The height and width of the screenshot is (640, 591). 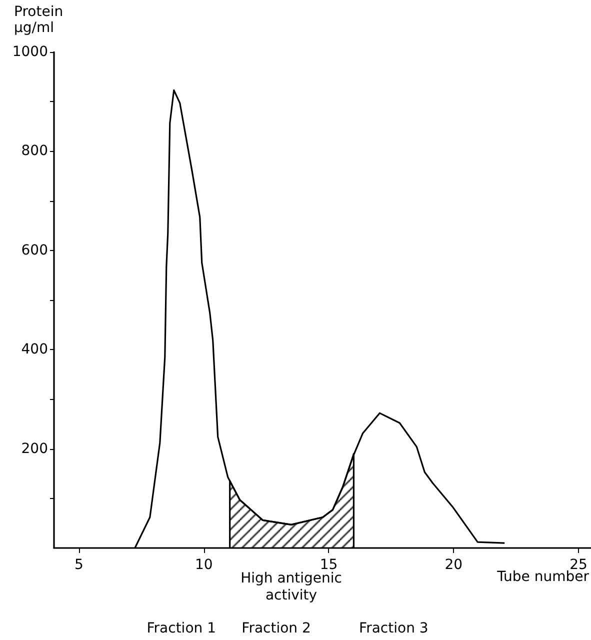 What do you see at coordinates (181, 628) in the screenshot?
I see `text: Fraction 1` at bounding box center [181, 628].